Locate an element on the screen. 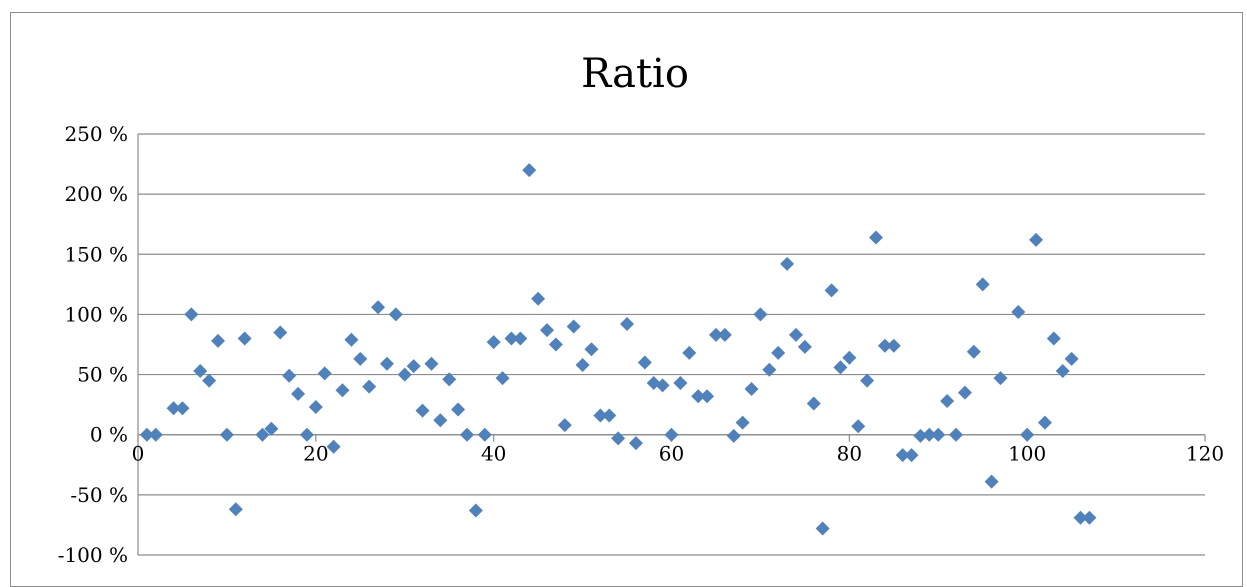 The width and height of the screenshot is (1247, 587). y-tick-label: 100 % is located at coordinates (96, 314).